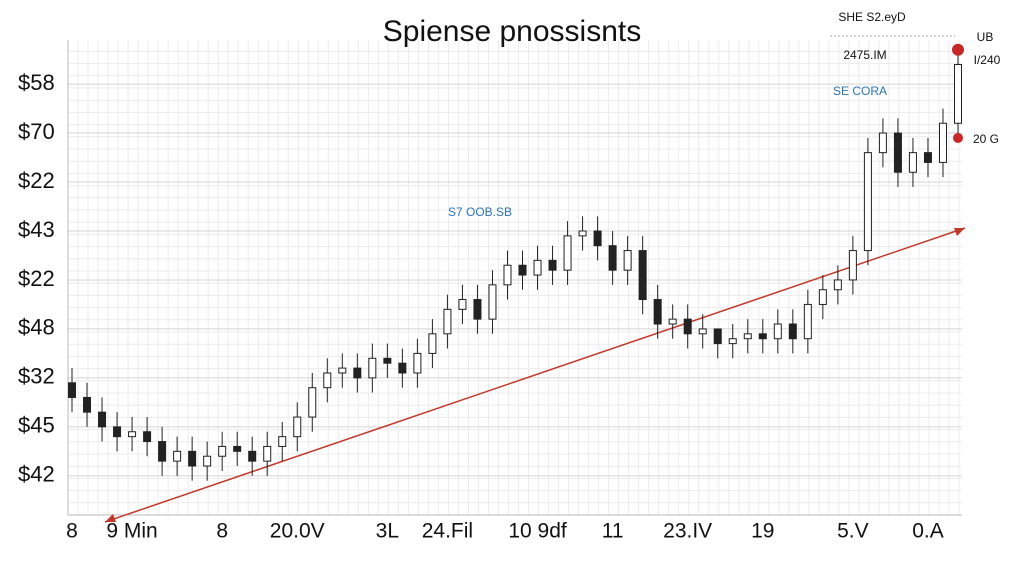  What do you see at coordinates (864, 55) in the screenshot?
I see `annotation: 2475.IM` at bounding box center [864, 55].